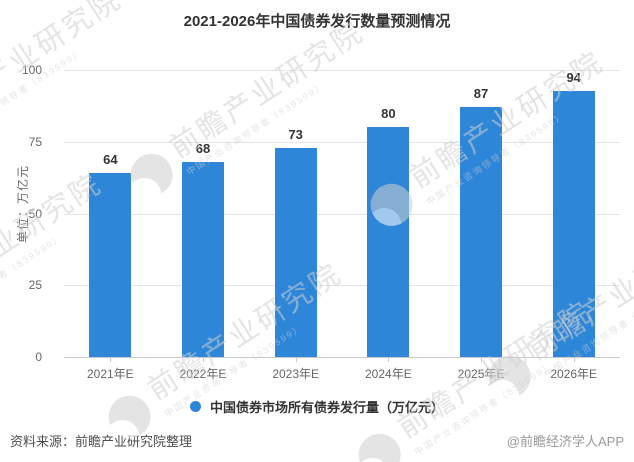 The width and height of the screenshot is (634, 462). Describe the element at coordinates (110, 160) in the screenshot. I see `bar-value-label: 64` at that location.